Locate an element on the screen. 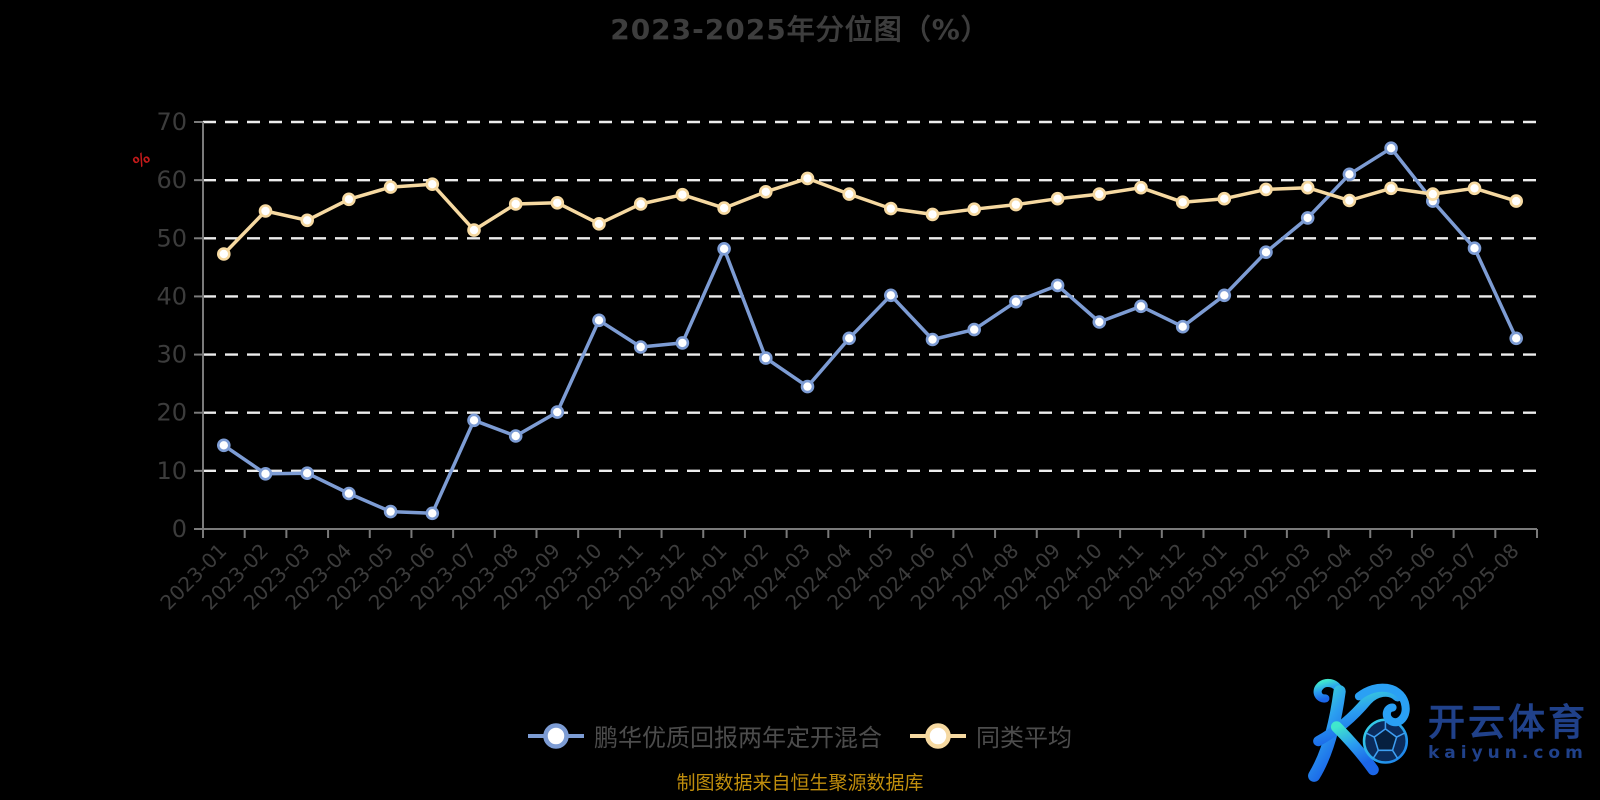 This screenshot has height=800, width=1600. legend-item-category-average: 同类平均 is located at coordinates (991, 735).